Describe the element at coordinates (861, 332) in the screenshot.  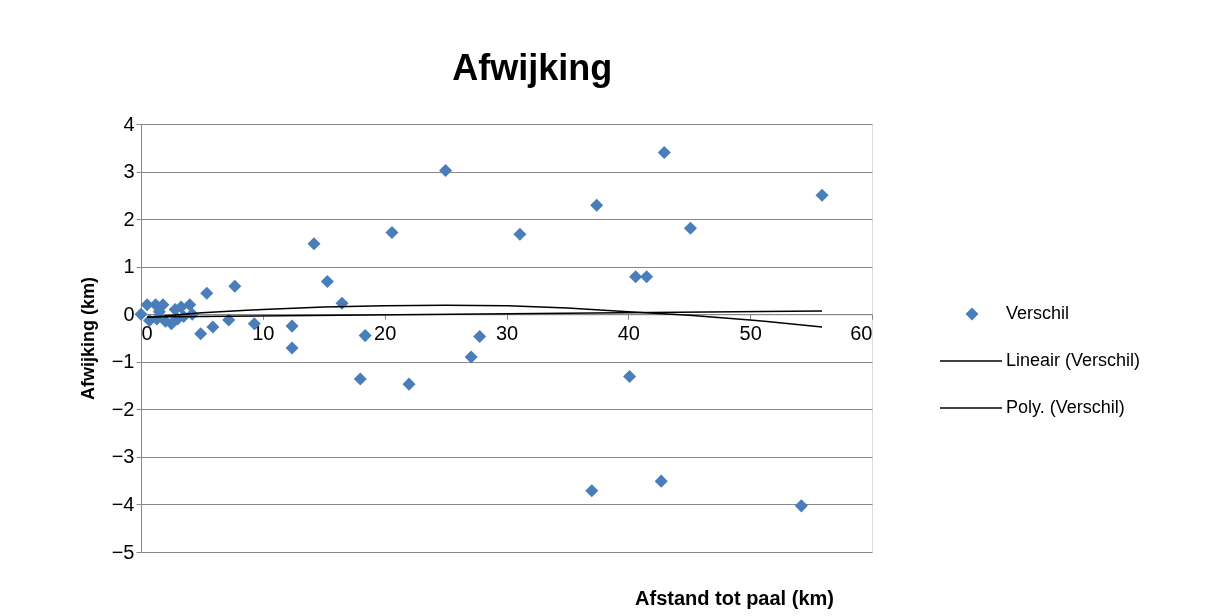
I see `x-tick-label: 60` at that location.